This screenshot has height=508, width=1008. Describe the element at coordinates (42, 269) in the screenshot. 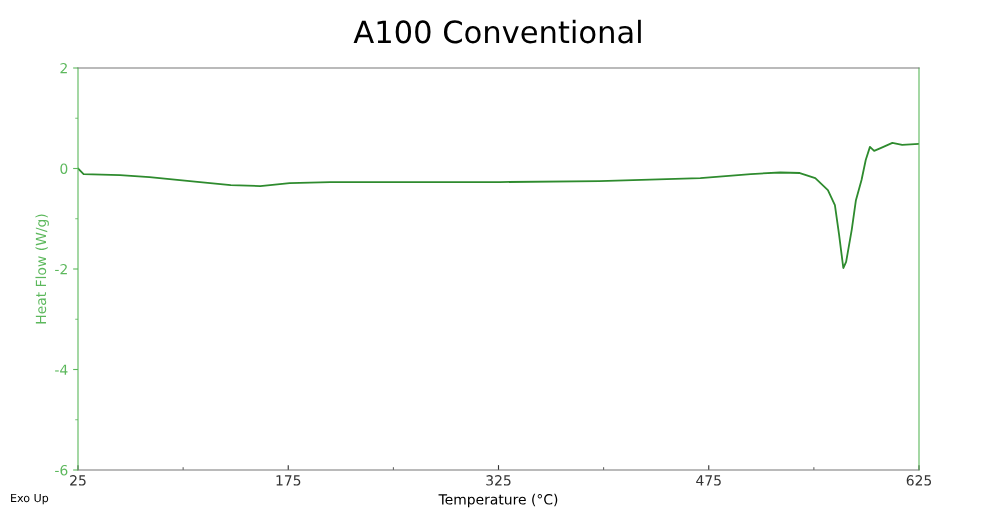

I see `y-axis-title: Heat Flow (W/g)` at that location.